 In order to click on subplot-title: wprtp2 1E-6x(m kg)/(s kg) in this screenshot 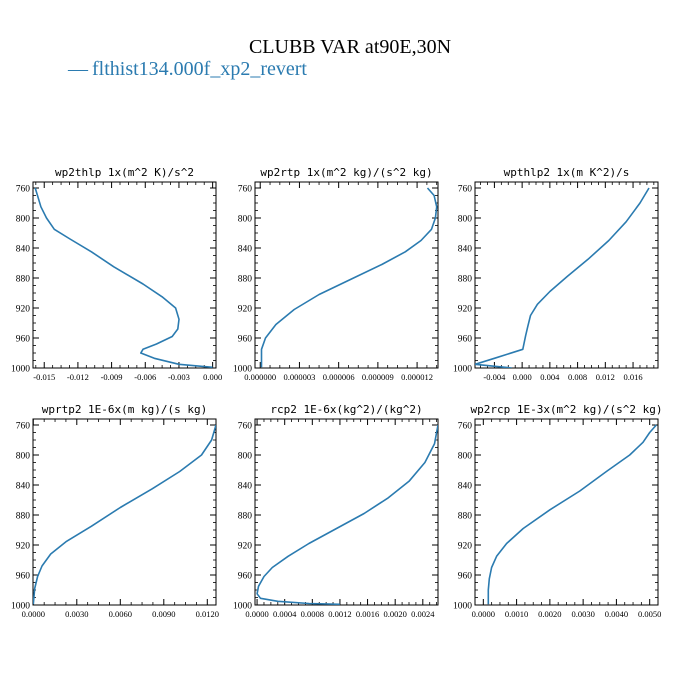, I will do `click(125, 409)`.